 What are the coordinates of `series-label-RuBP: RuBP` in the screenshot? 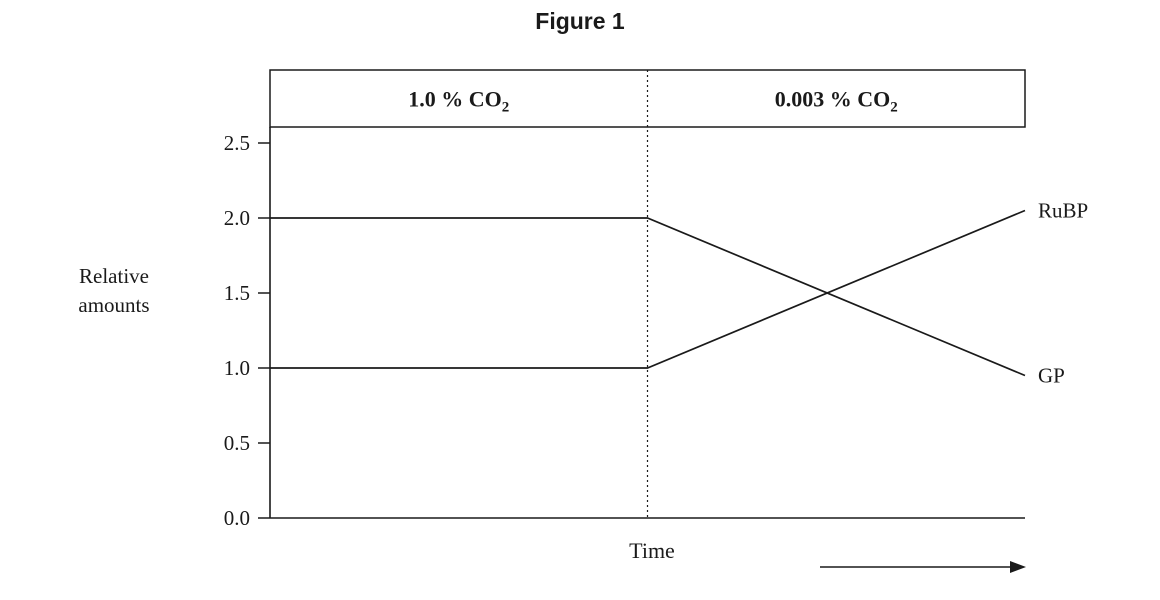 It's located at (1063, 211).